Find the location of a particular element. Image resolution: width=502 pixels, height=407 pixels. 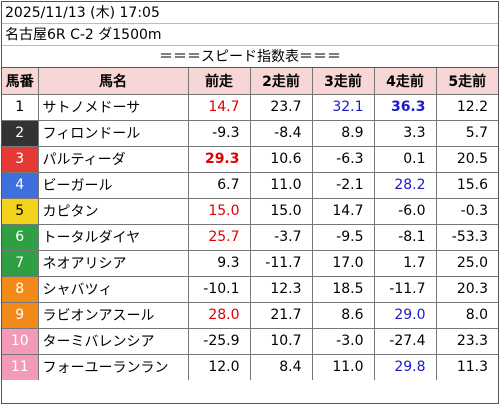

speed-index-value: -3.7 is located at coordinates (281, 237).